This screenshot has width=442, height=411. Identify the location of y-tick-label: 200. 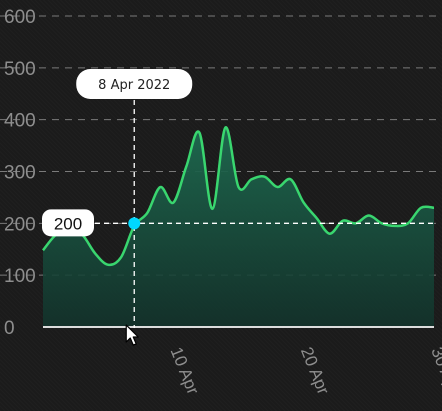
(20, 224).